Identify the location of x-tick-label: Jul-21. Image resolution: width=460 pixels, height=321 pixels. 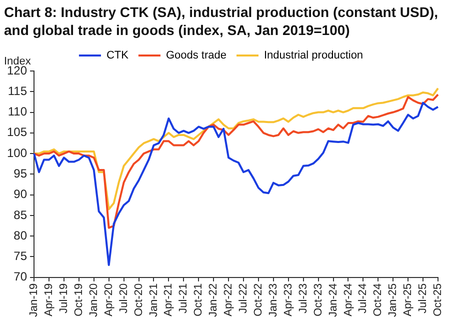
(184, 298).